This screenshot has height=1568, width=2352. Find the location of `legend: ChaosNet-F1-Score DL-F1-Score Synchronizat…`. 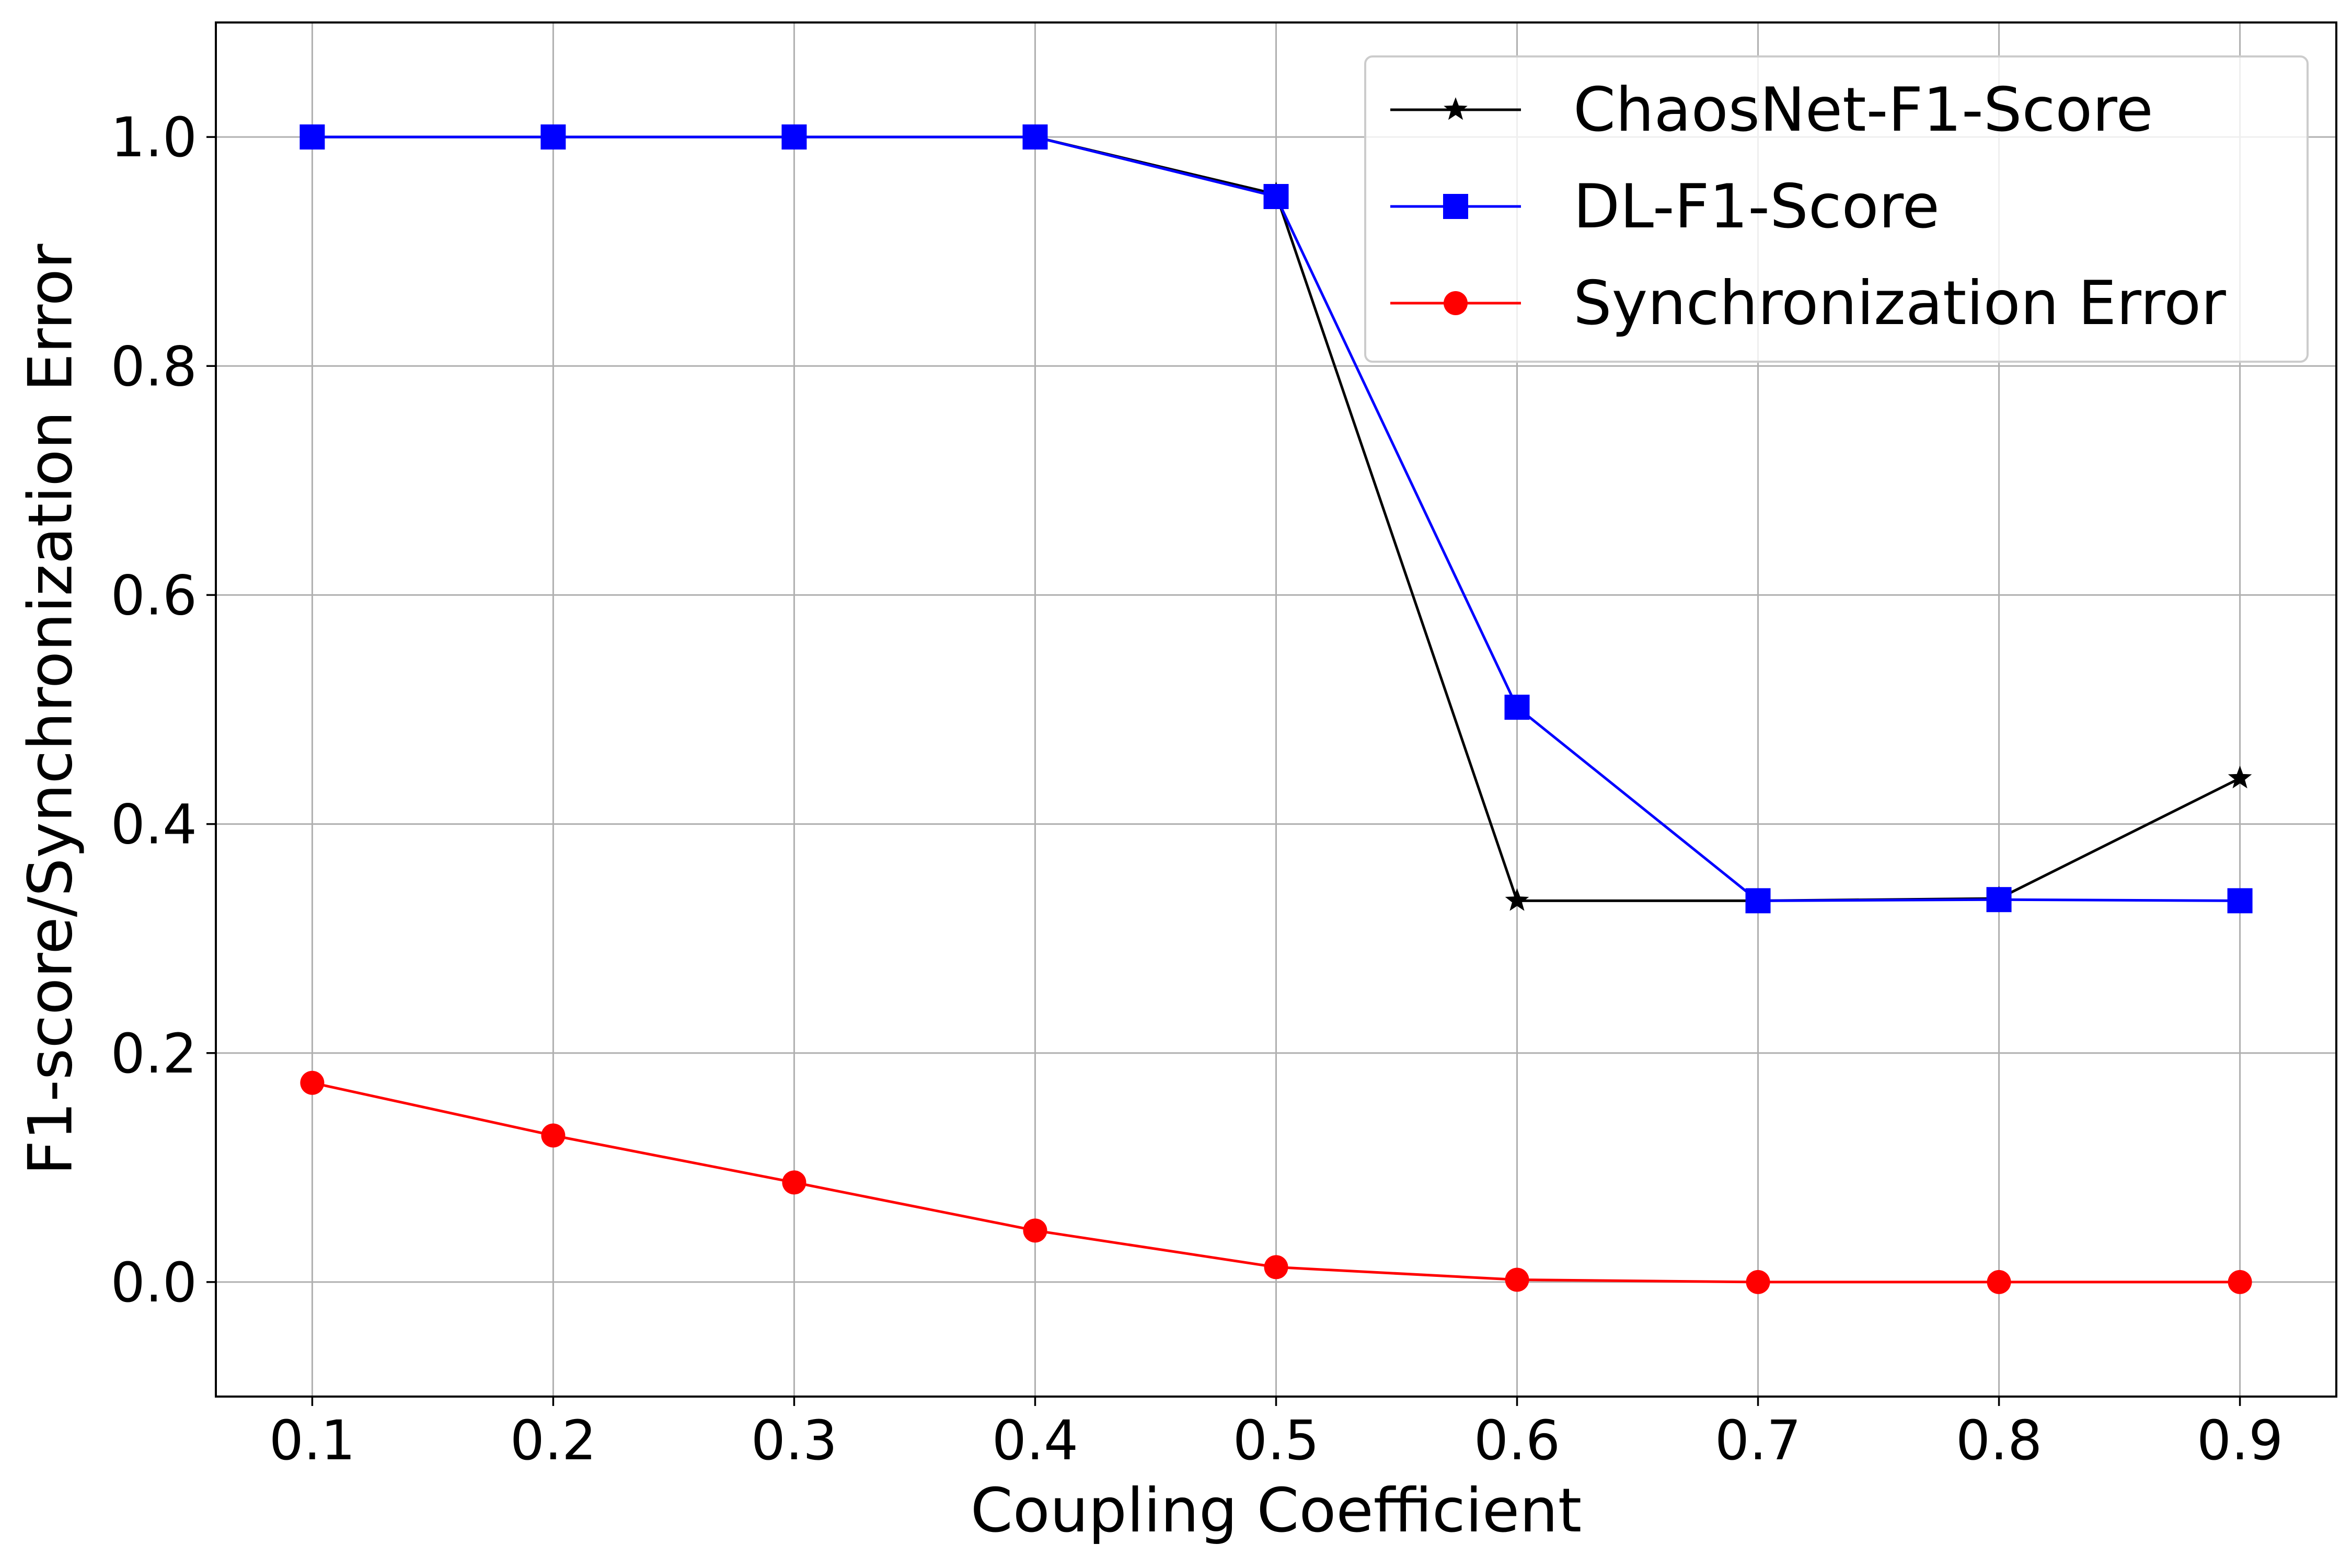

legend: ChaosNet-F1-Score DL-F1-Score Synchronizat… is located at coordinates (1836, 209).